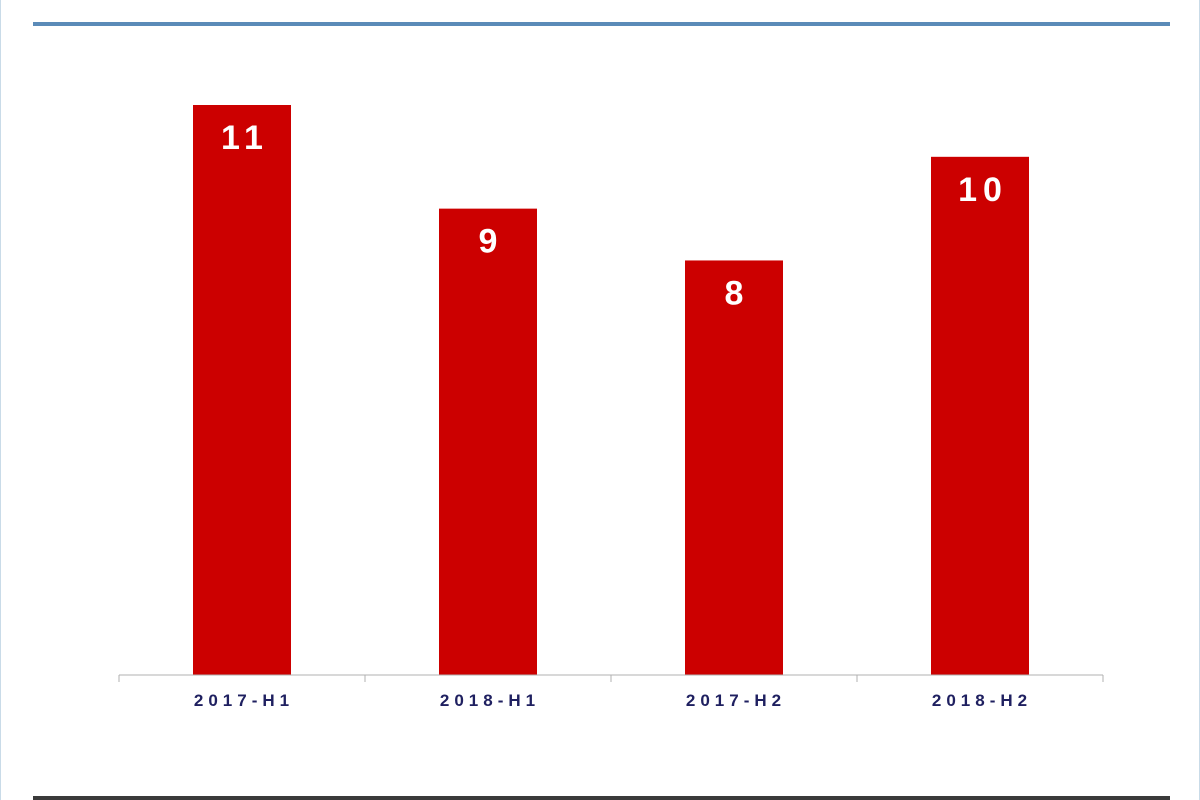  What do you see at coordinates (980, 415) in the screenshot?
I see `bar-2018-H2` at bounding box center [980, 415].